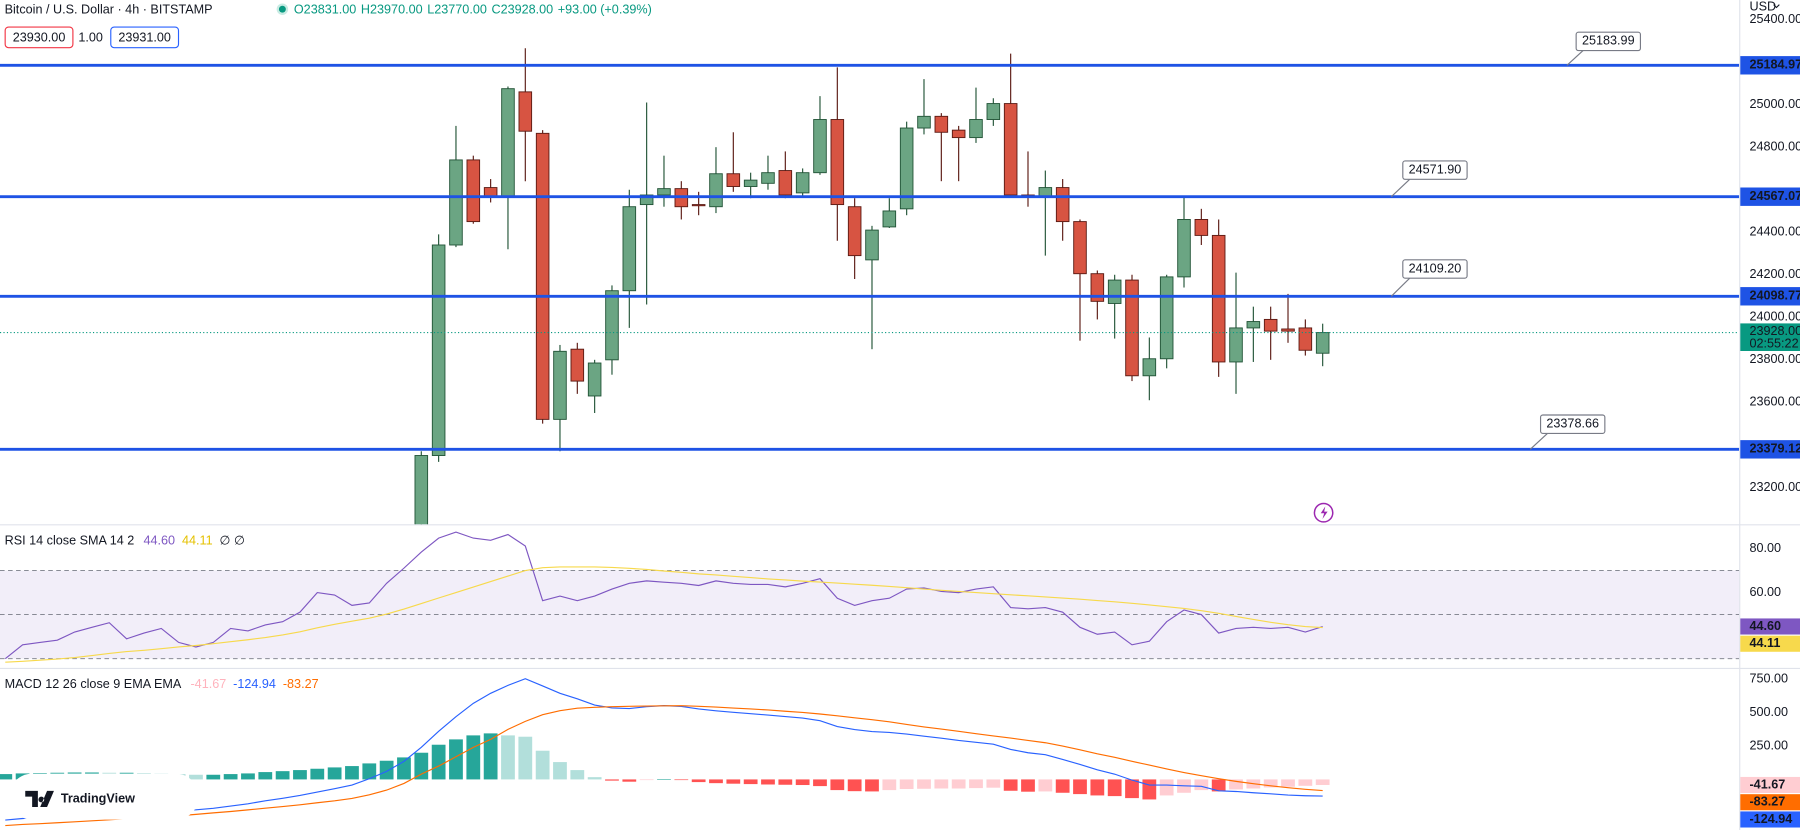 This screenshot has height=830, width=1800. I want to click on watermark-badge, so click(104, 796).